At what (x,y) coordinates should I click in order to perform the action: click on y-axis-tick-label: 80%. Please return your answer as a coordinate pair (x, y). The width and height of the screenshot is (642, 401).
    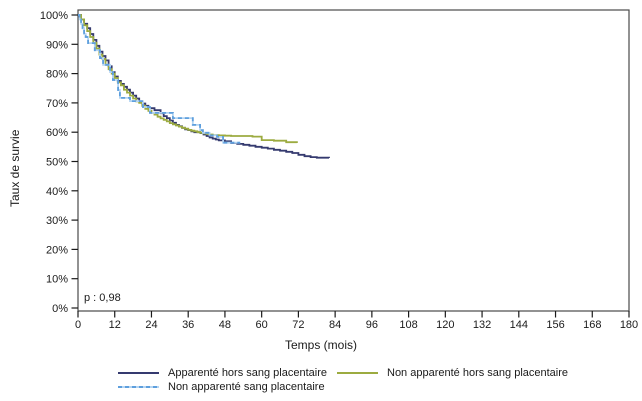
    Looking at the image, I should click on (57, 75).